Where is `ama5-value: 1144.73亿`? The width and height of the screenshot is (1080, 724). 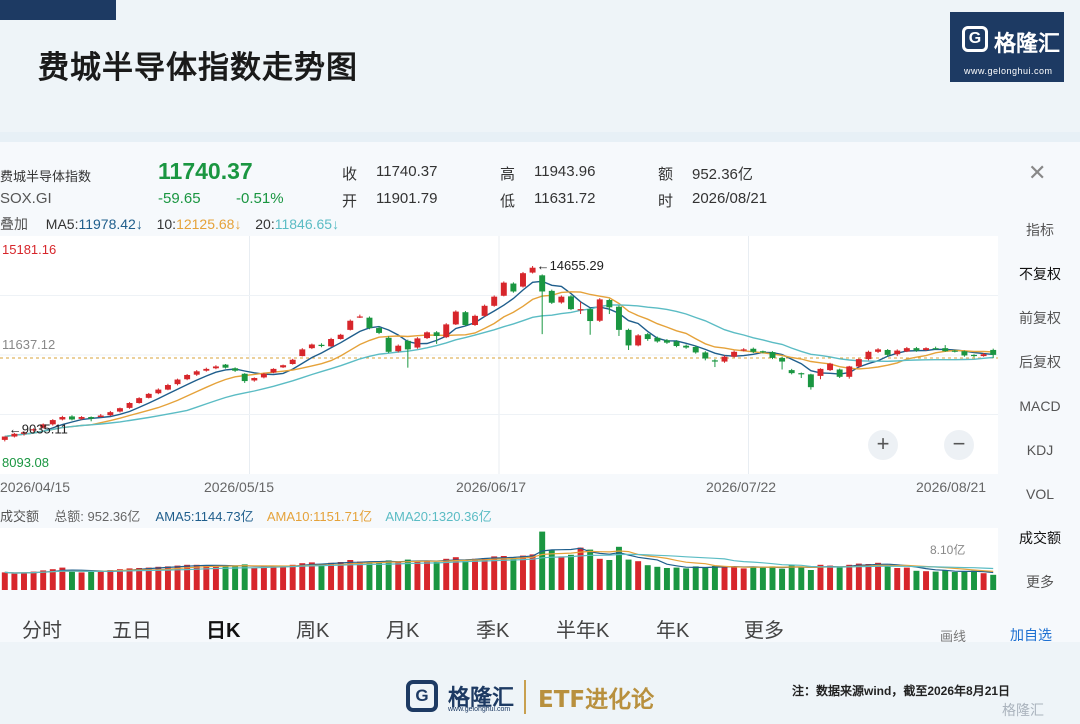
ama5-value: 1144.73亿 is located at coordinates (224, 516).